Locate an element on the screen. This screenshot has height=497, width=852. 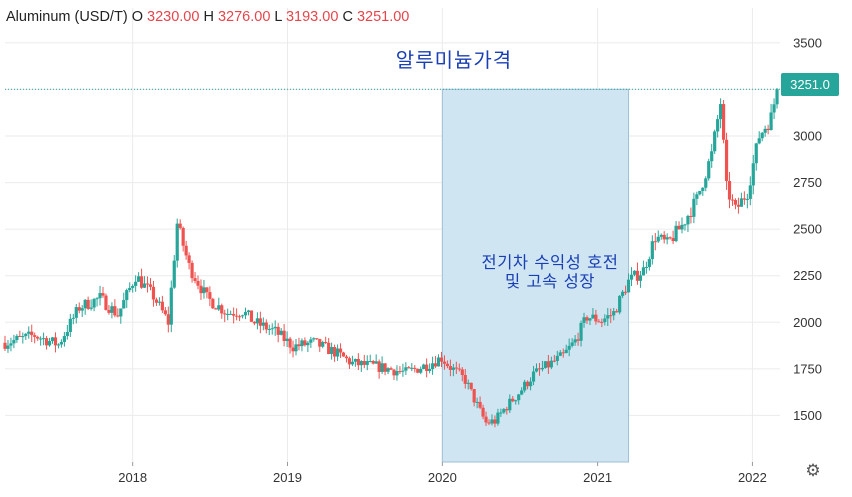
low-label: L is located at coordinates (278, 17).